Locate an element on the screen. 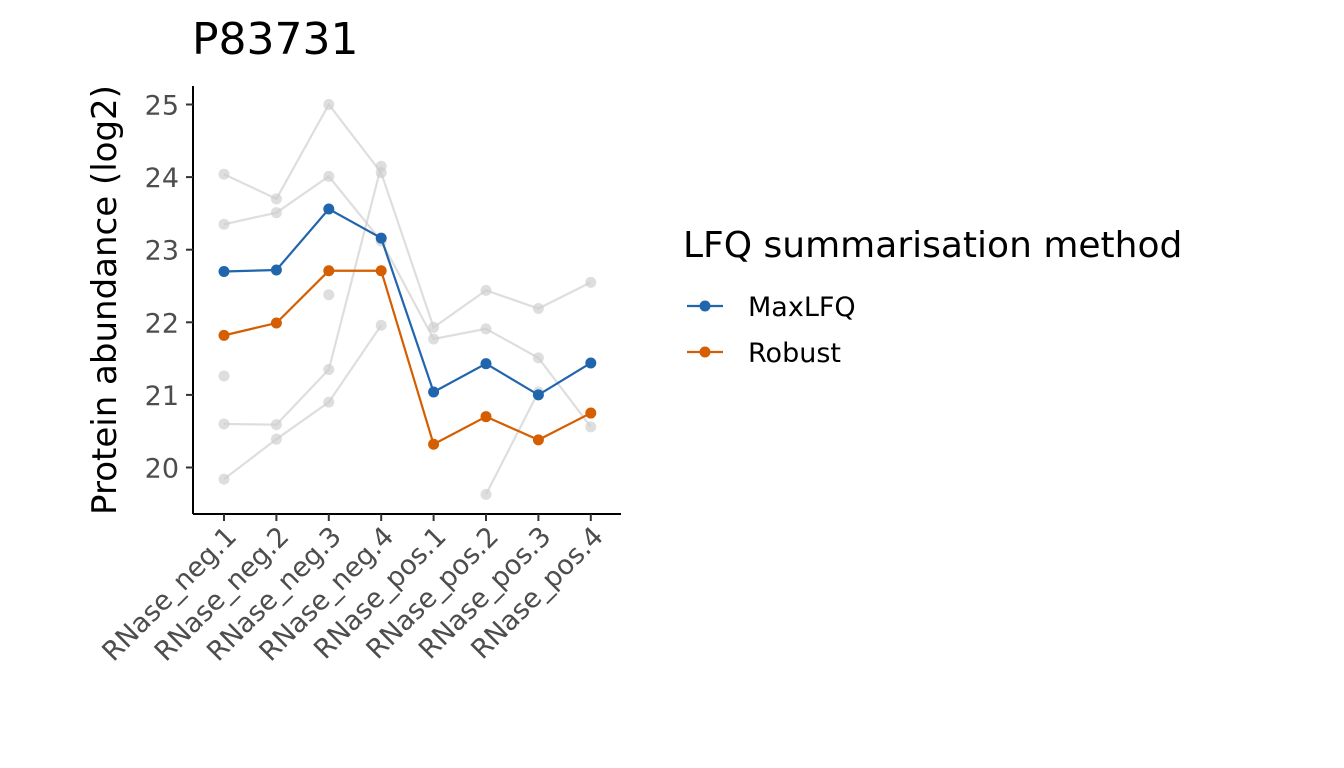 Image resolution: width=1344 pixels, height=768 pixels. y-ticks: 20 21 22 23 24 25 is located at coordinates (169, 288).